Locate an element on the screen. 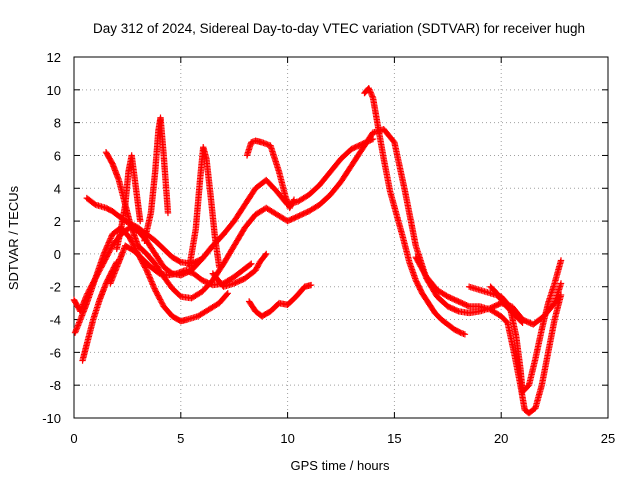 This screenshot has width=640, height=480. series-arc16 is located at coordinates (506, 305).